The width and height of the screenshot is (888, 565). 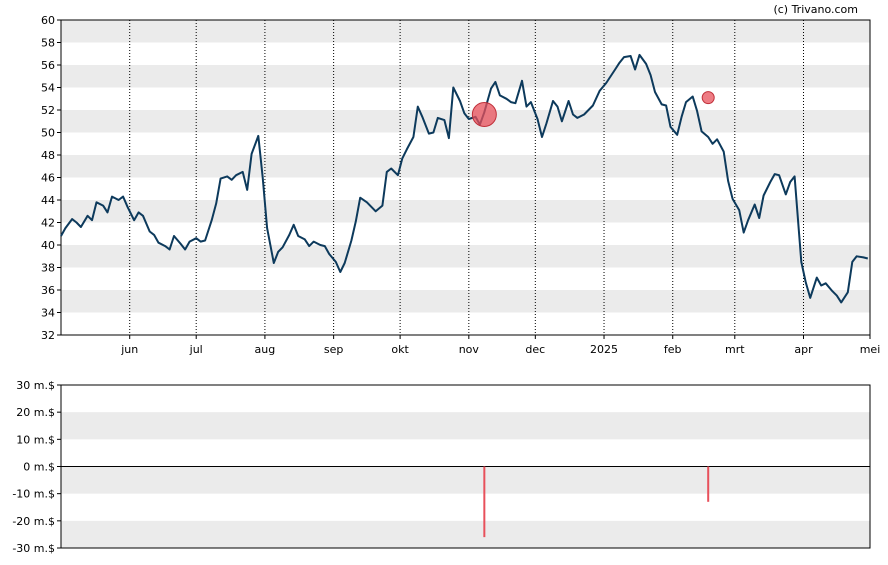 What do you see at coordinates (196, 349) in the screenshot?
I see `x-tick-label: jul` at bounding box center [196, 349].